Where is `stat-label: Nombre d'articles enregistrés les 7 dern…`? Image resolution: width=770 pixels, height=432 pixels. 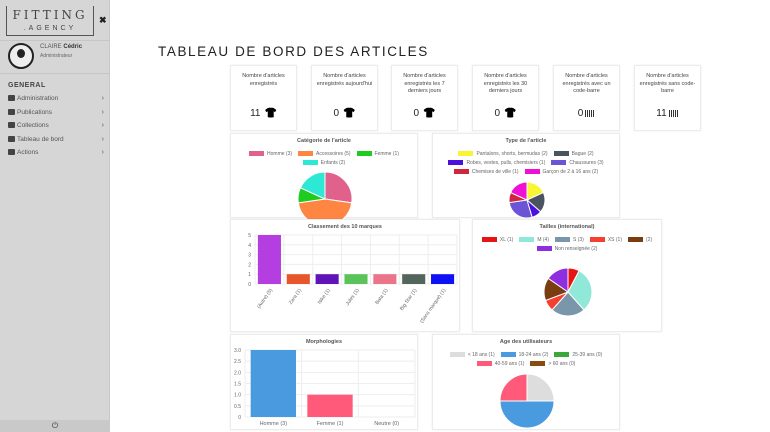
stat-label: Nombre d'articles enregistrés les 7 dern… is located at coordinates (424, 83).